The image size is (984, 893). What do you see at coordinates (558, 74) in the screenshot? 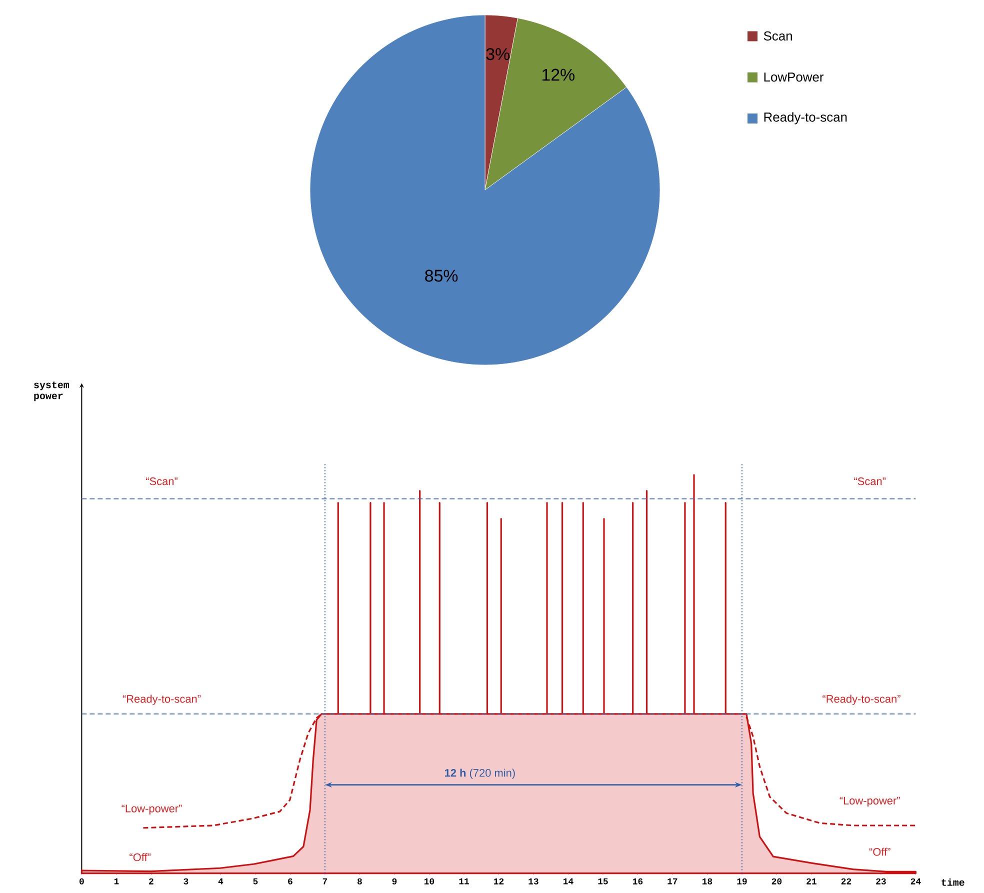
I see `data-label: 12%` at bounding box center [558, 74].